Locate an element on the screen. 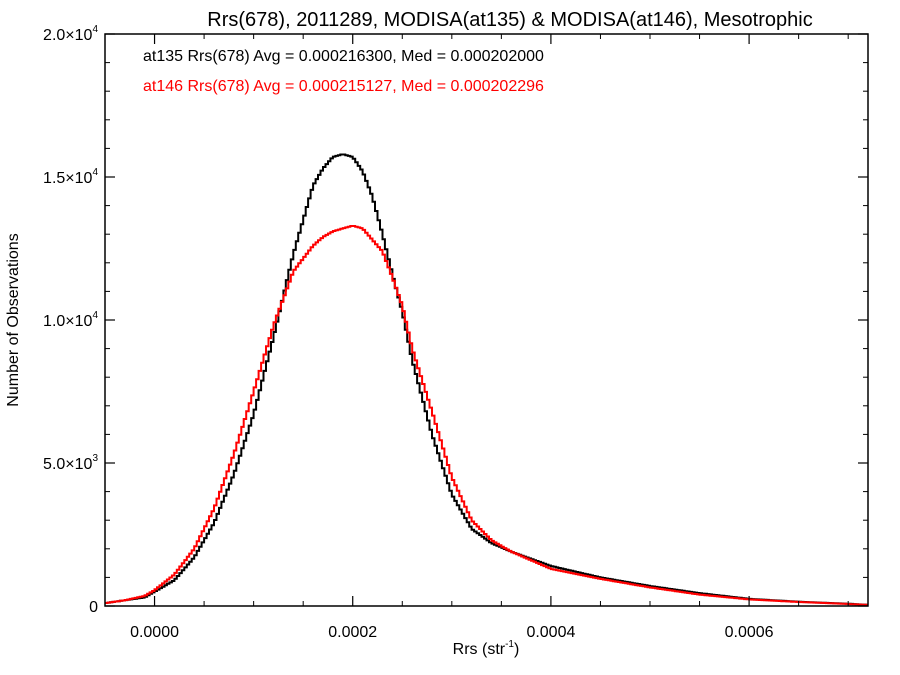 This screenshot has height=675, width=900. y-tick-label: 0 is located at coordinates (93, 607).